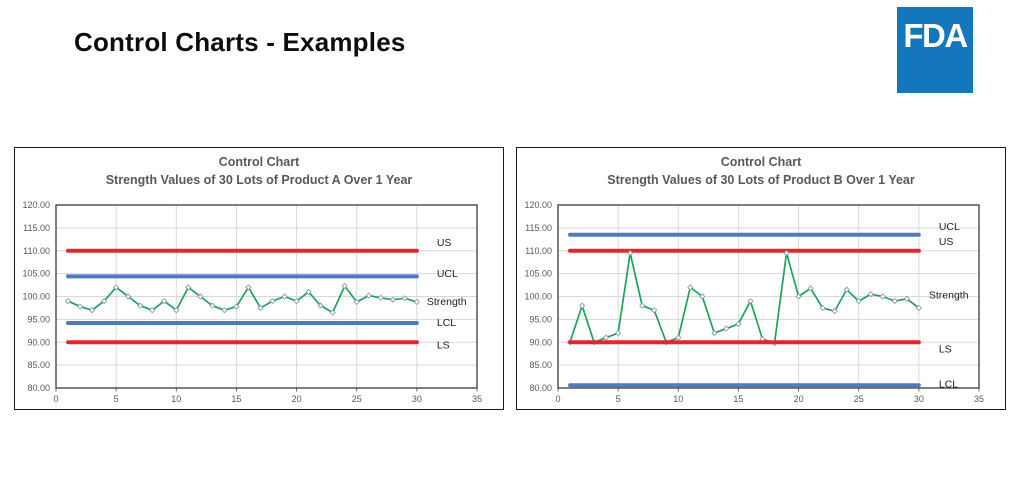  I want to click on slide-title: Control Charts - Examples, so click(240, 42).